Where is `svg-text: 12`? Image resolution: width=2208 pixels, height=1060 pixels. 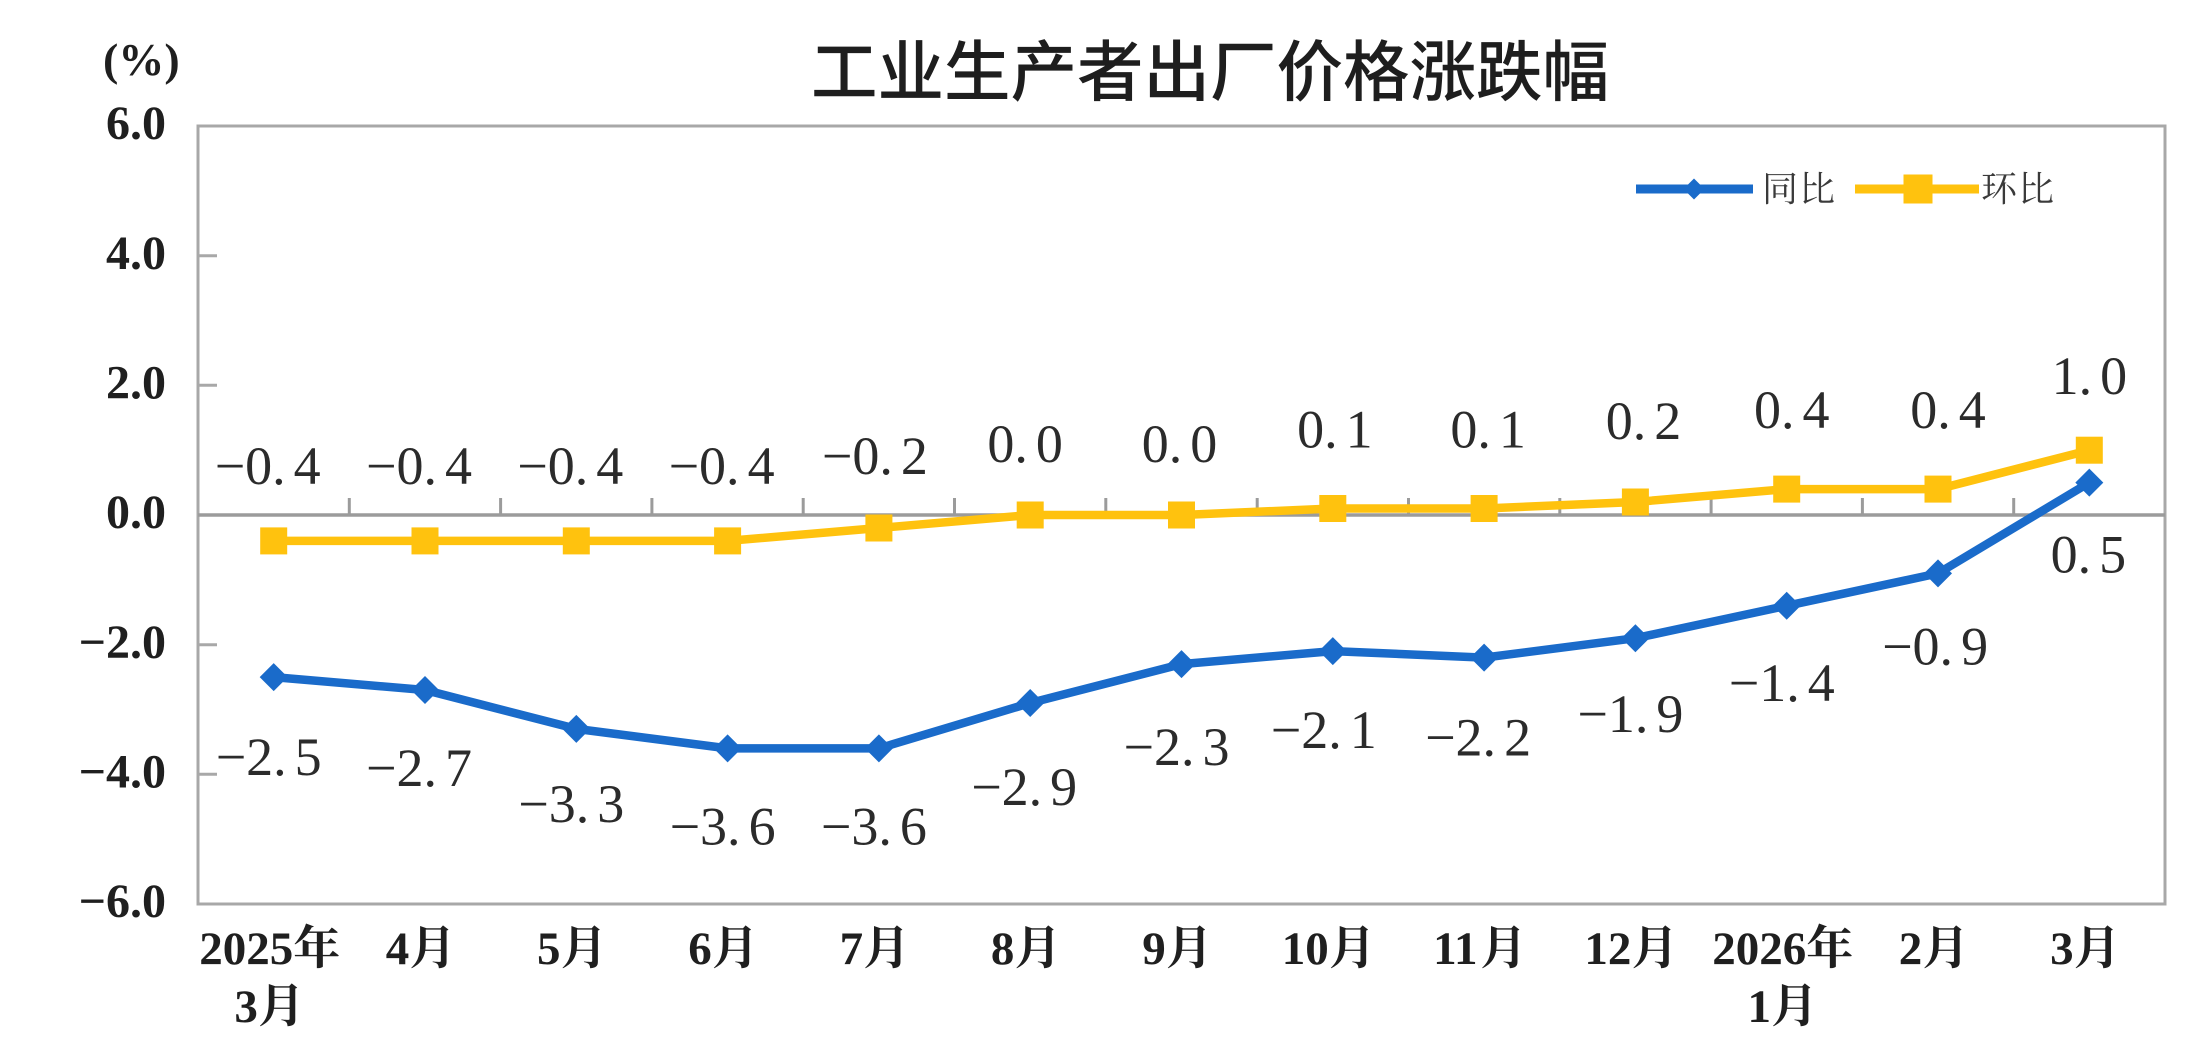
svg-text: 12 is located at coordinates (1607, 949).